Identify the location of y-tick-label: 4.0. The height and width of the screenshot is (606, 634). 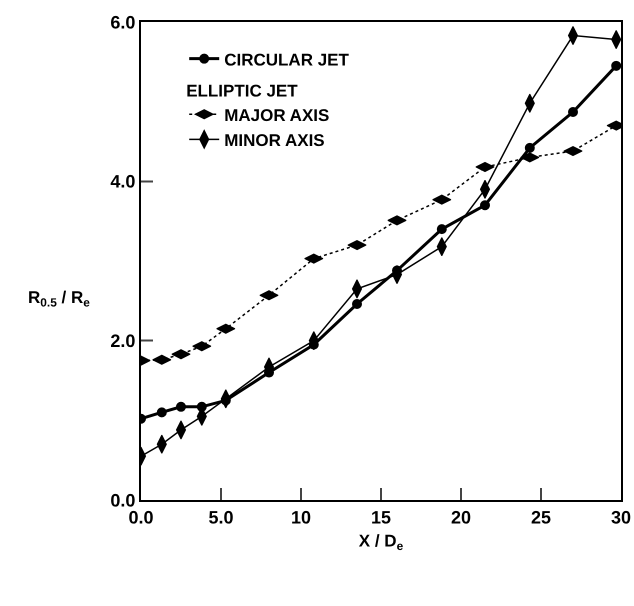
(123, 182).